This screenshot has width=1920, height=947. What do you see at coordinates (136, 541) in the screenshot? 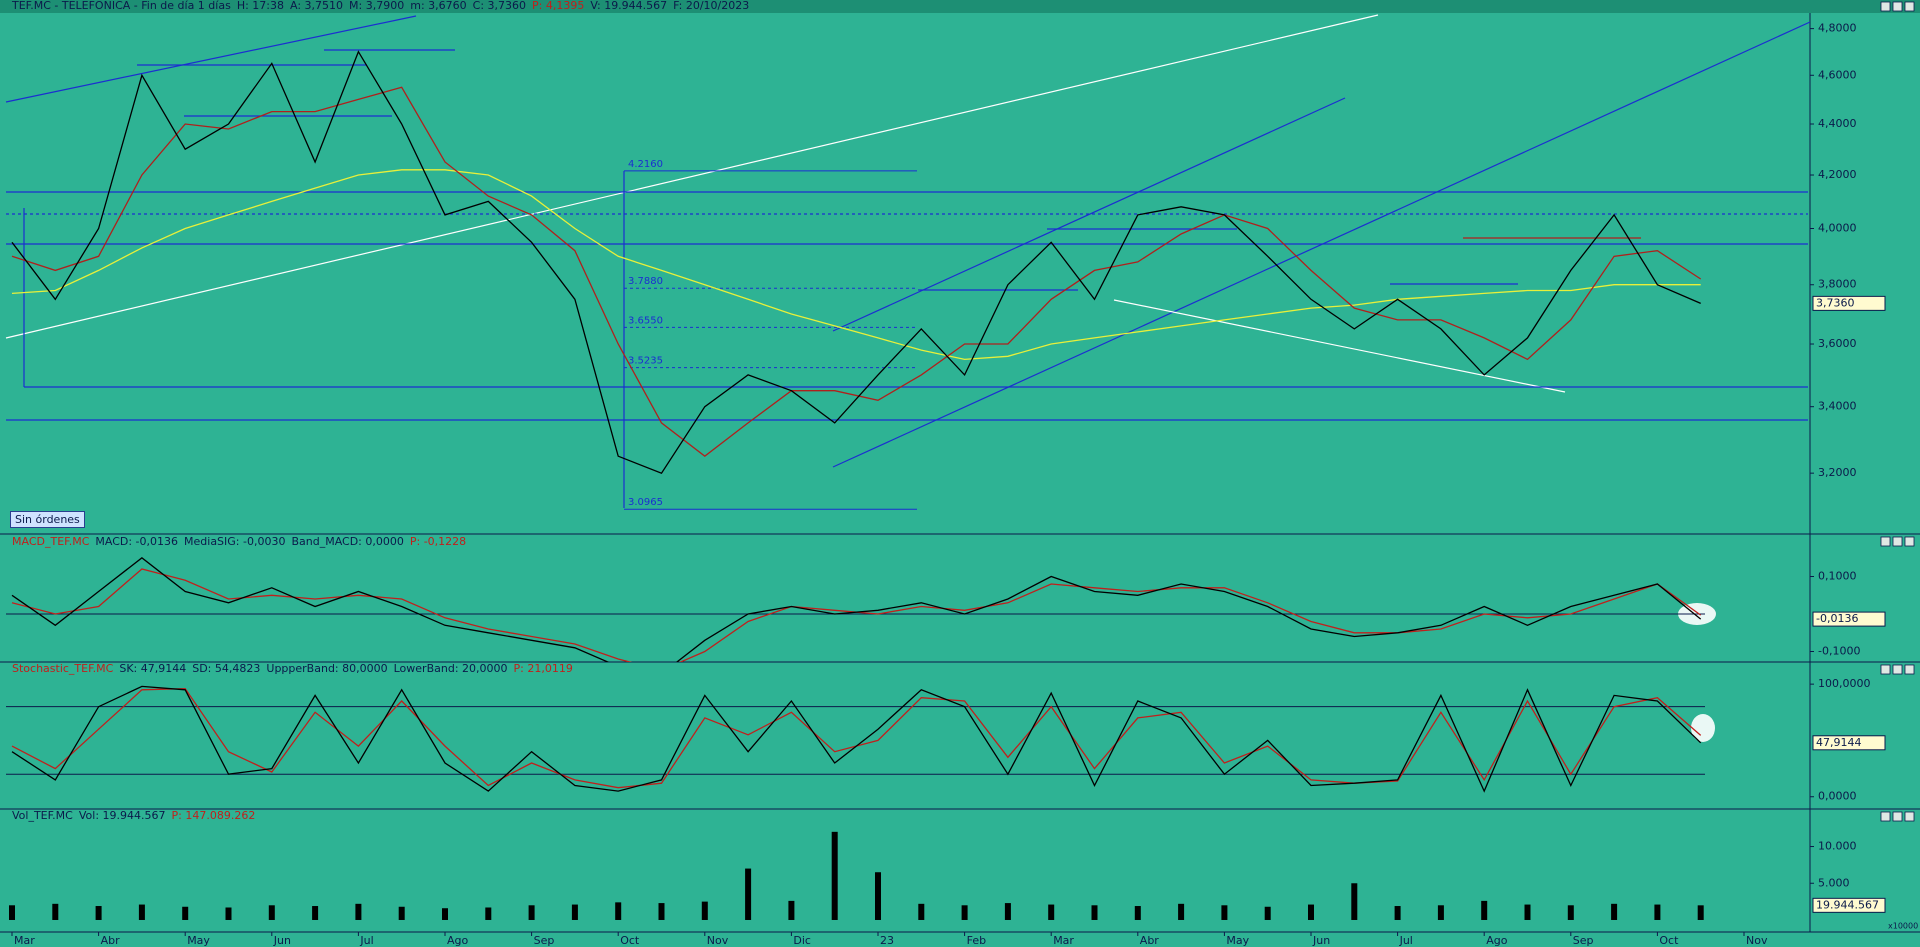
I see `panel-stat: MACD: -0,0136` at bounding box center [136, 541].